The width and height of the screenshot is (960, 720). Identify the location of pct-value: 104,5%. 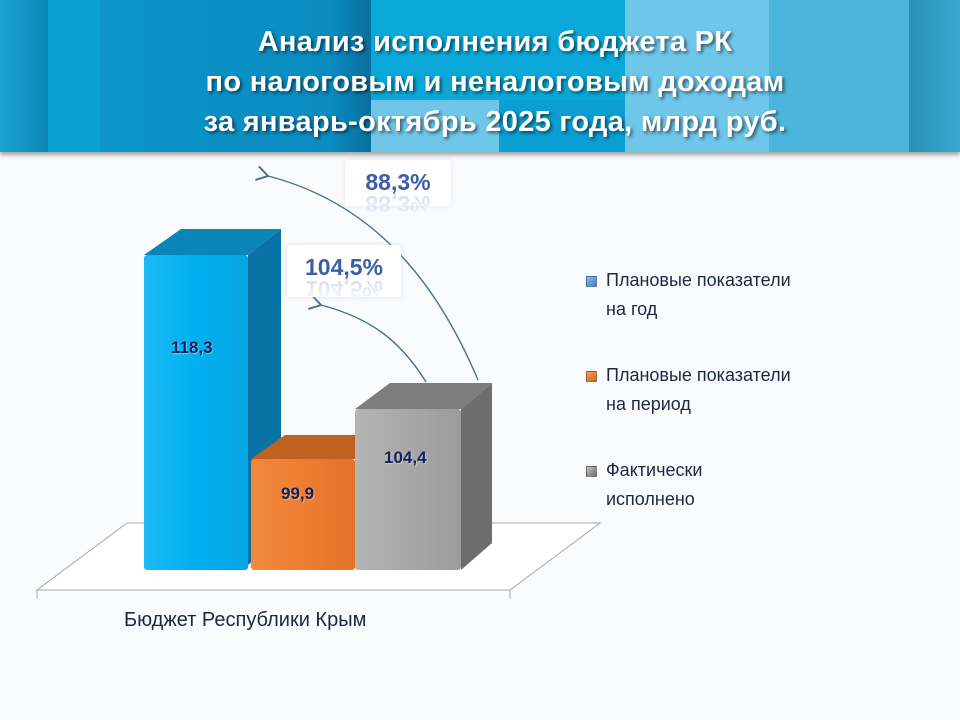
(344, 267).